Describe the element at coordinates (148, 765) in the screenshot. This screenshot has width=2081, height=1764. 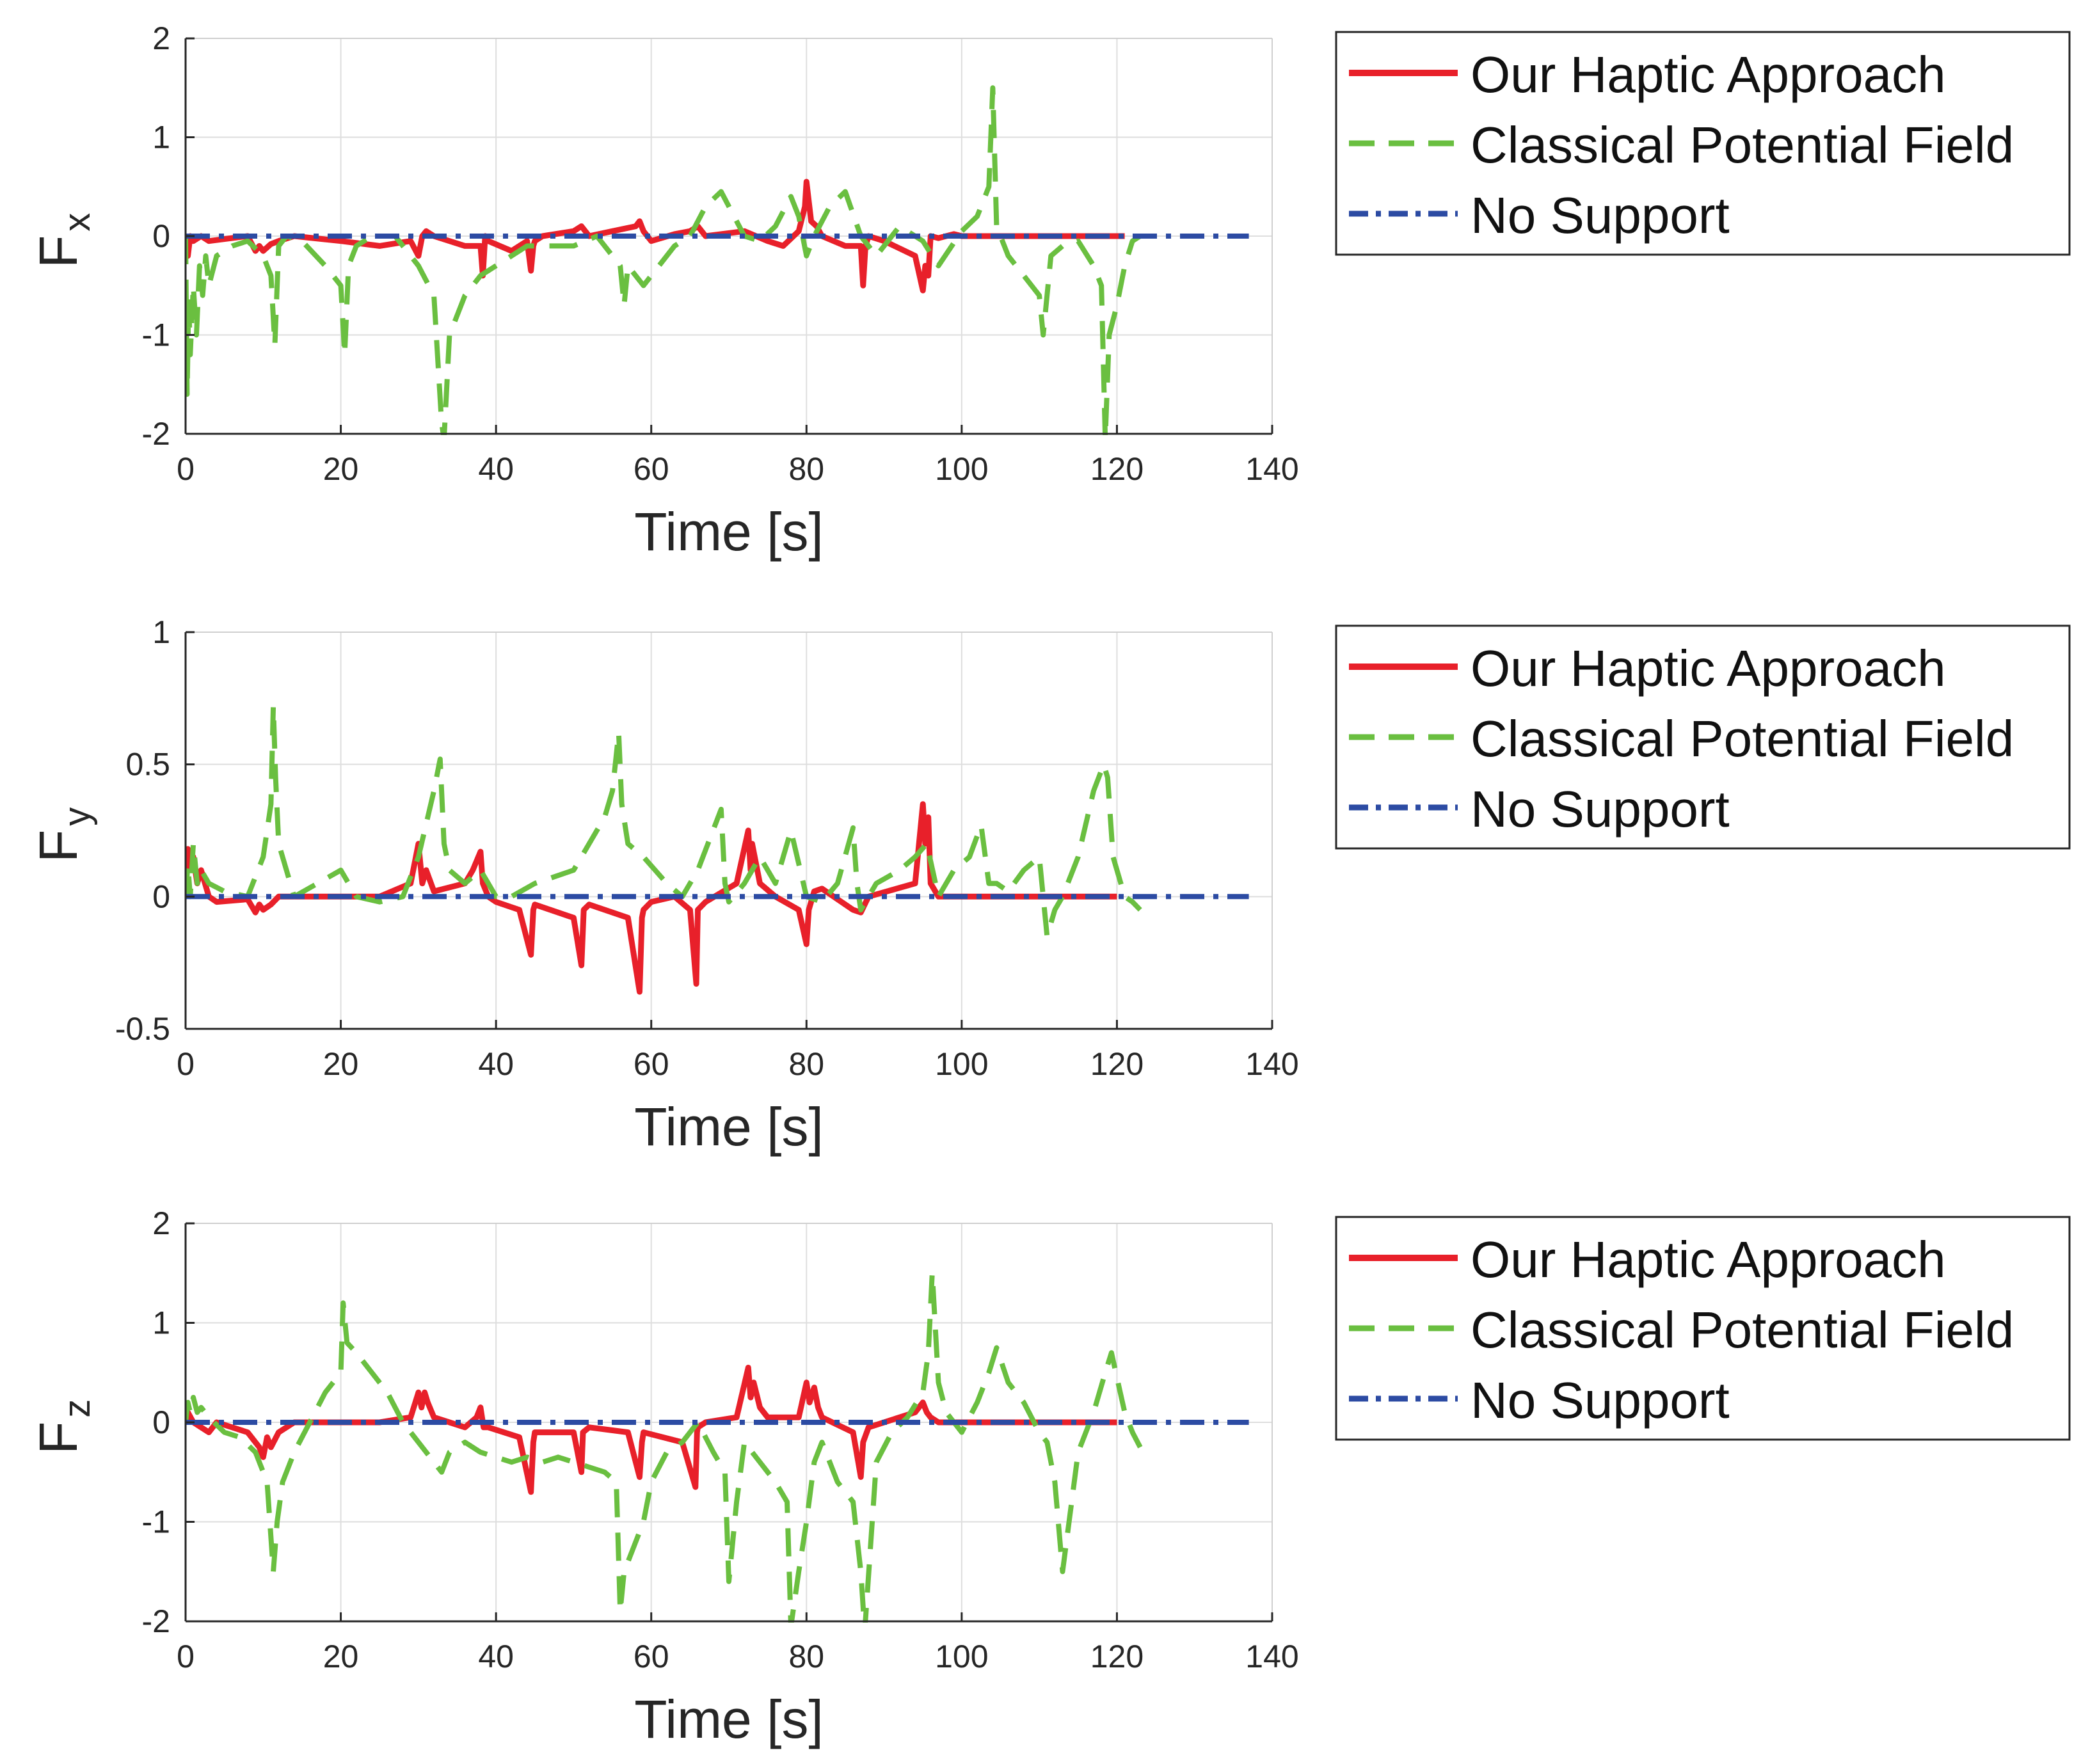
I see `y-tick-label: 0.5` at that location.